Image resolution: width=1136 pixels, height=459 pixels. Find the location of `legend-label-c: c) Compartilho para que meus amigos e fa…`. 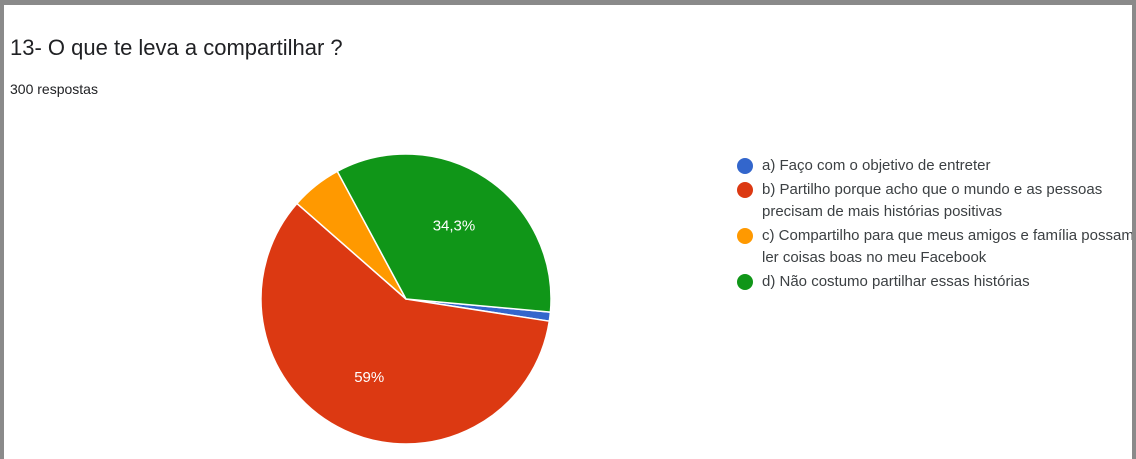

legend-label-c: c) Compartilho para que meus amigos e fa… is located at coordinates (948, 246).